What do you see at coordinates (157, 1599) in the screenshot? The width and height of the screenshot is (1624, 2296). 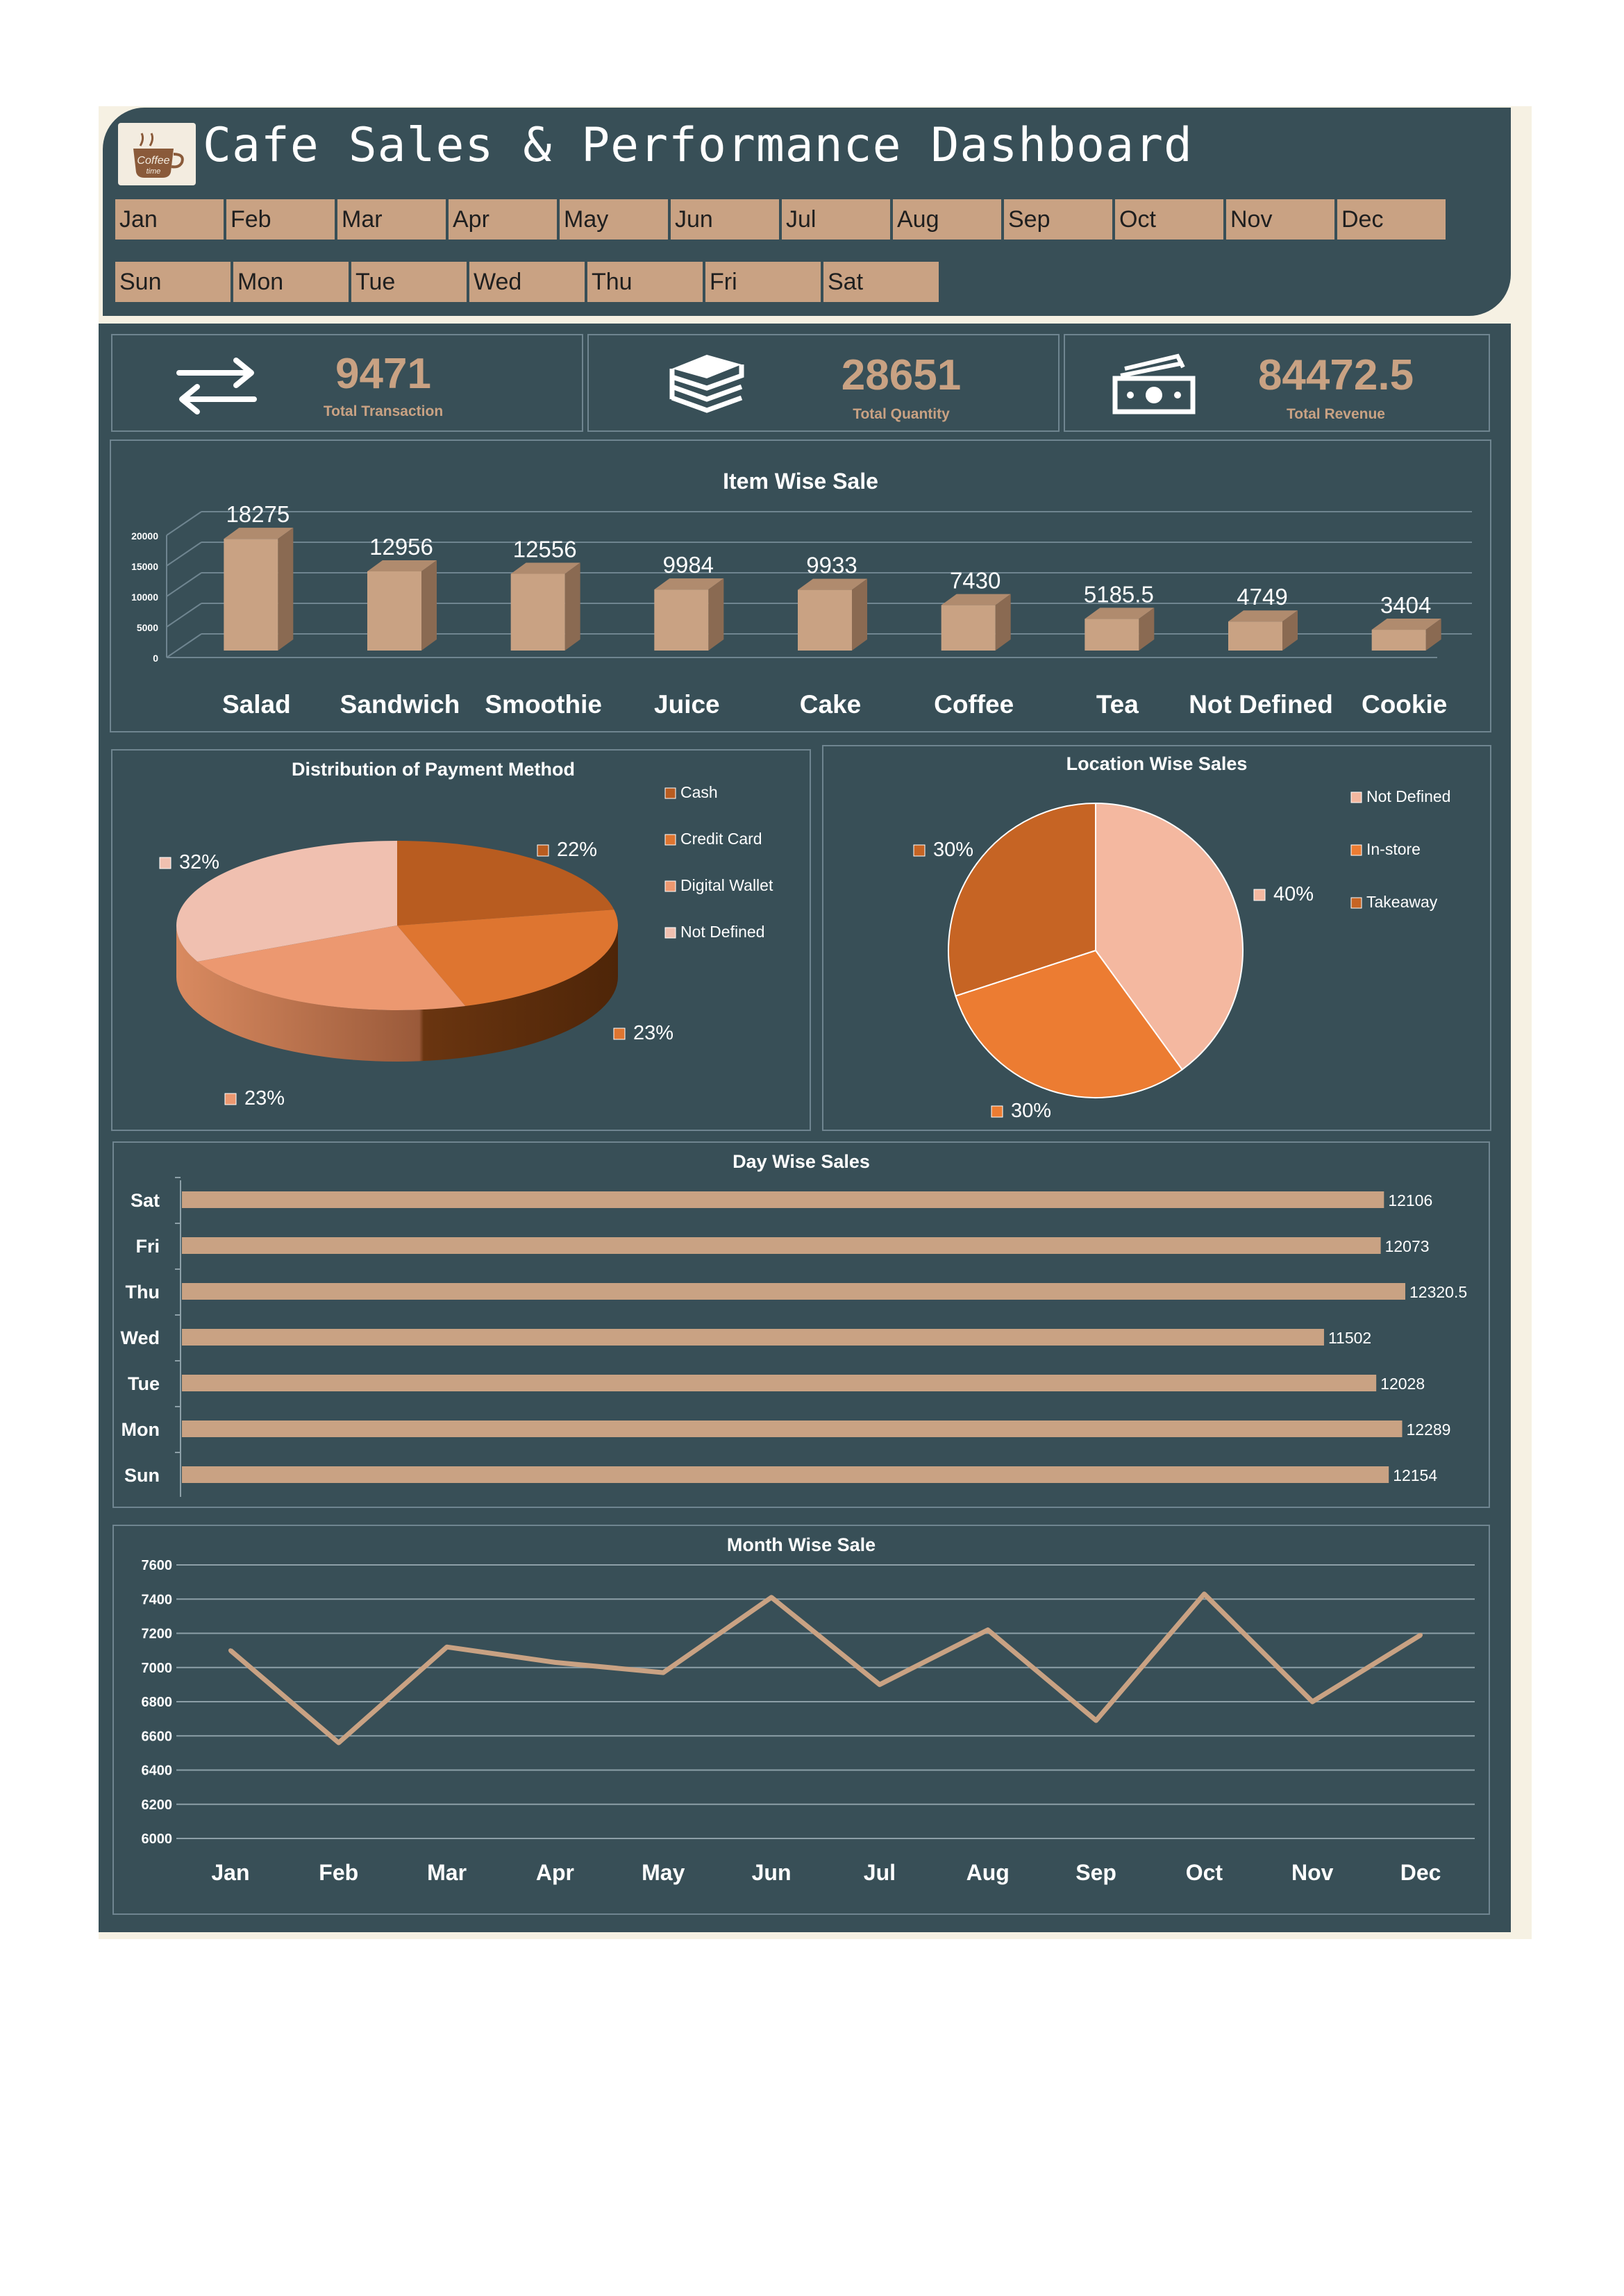 I see `y-tick-label: 7400` at bounding box center [157, 1599].